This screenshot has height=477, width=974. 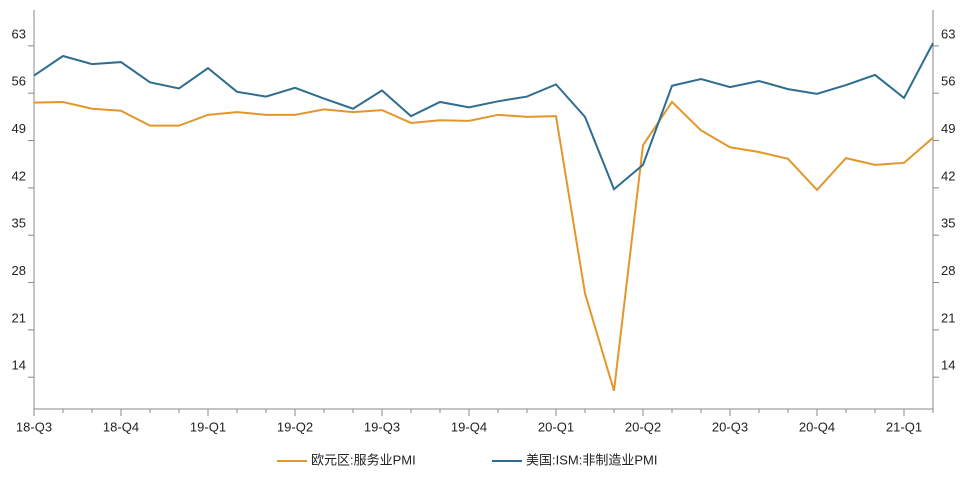 What do you see at coordinates (19, 365) in the screenshot?
I see `y-tick-label: 14` at bounding box center [19, 365].